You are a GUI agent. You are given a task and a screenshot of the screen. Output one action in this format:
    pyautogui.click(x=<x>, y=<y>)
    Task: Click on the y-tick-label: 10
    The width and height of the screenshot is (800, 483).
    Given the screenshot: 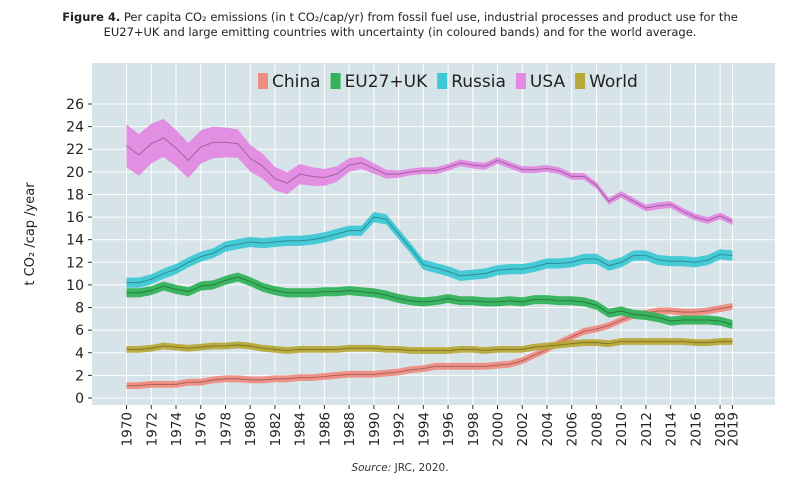 What is the action you would take?
    pyautogui.click(x=75, y=286)
    